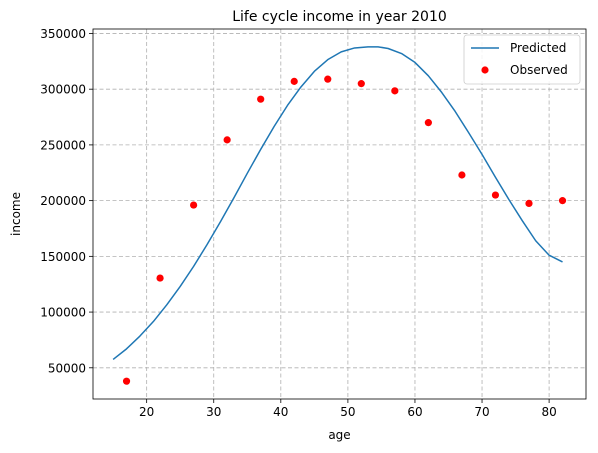 The width and height of the screenshot is (598, 453). What do you see at coordinates (539, 70) in the screenshot?
I see `legend-entry-observed: Observed` at bounding box center [539, 70].